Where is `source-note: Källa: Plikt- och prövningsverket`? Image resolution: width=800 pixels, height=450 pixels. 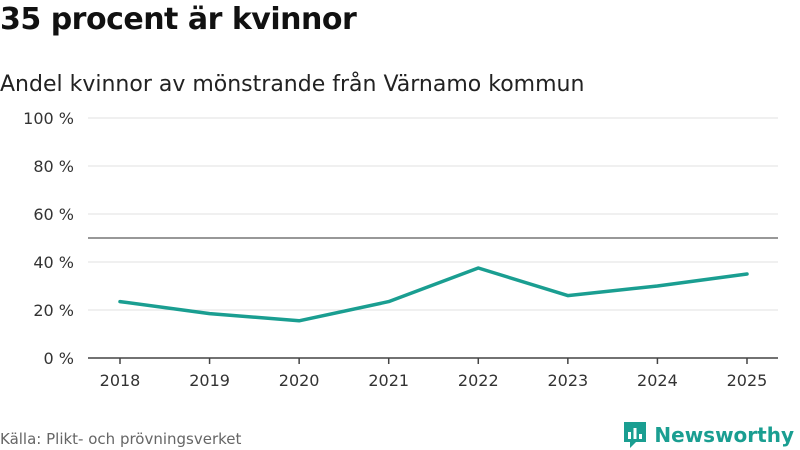
source-note: Källa: Plikt- och prövningsverket is located at coordinates (121, 439).